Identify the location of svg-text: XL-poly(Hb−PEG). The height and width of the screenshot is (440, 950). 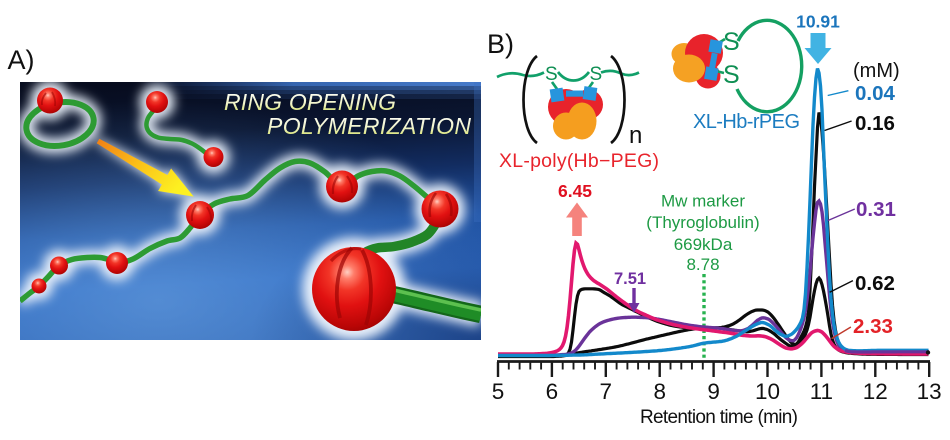
(579, 161).